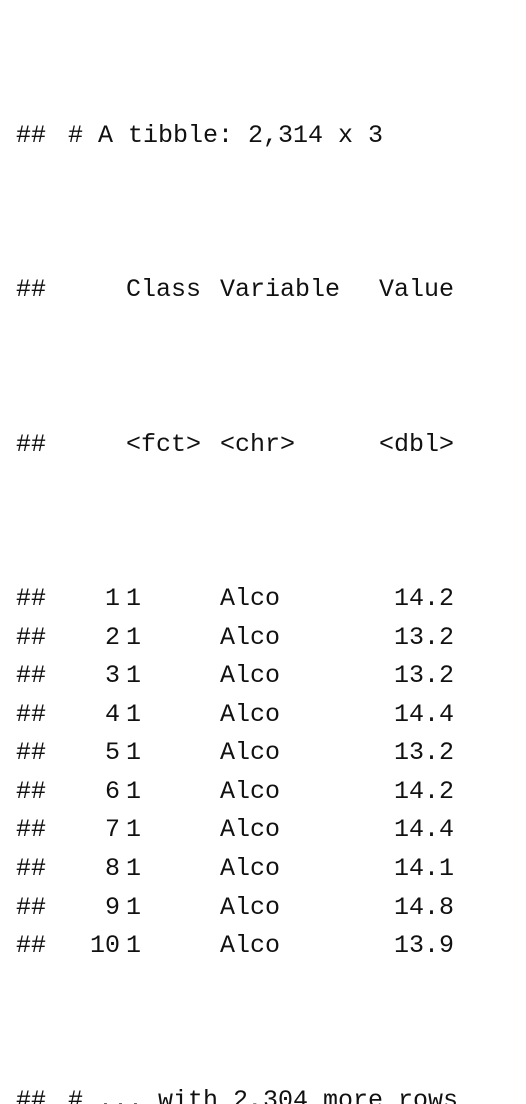 The width and height of the screenshot is (526, 1104). I want to click on row-number: 1, so click(112, 598).